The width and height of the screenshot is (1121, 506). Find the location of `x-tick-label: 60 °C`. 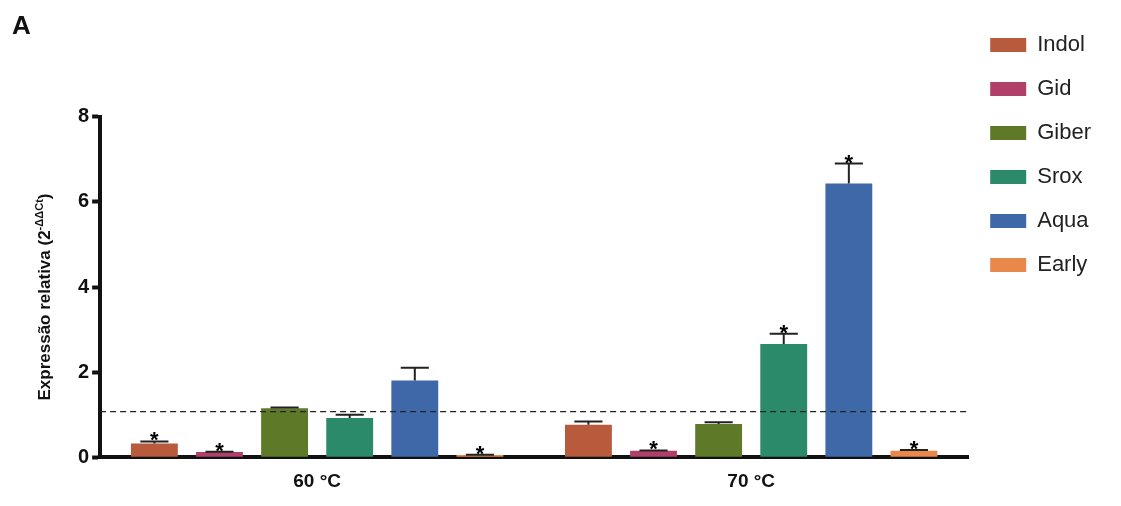

x-tick-label: 60 °C is located at coordinates (317, 480).